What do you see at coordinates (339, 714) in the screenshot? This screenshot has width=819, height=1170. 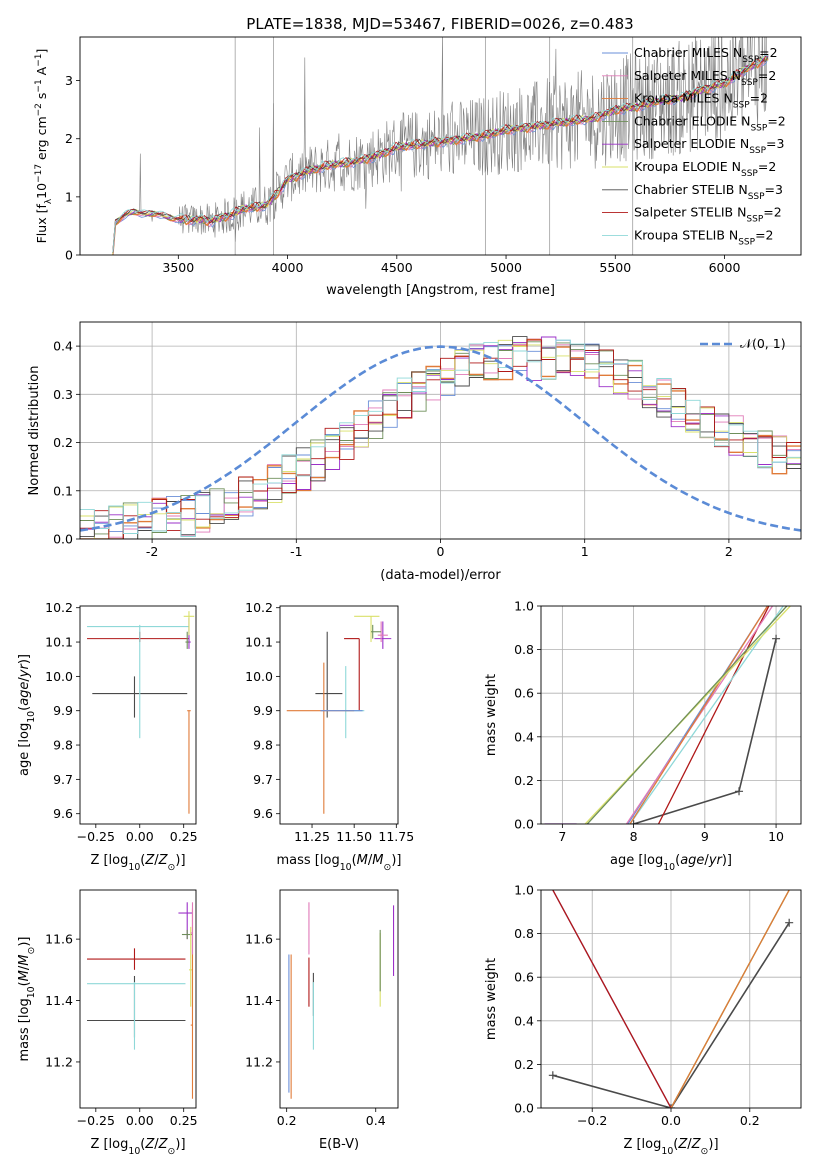 I see `plot-area-age_vs_mass` at bounding box center [339, 714].